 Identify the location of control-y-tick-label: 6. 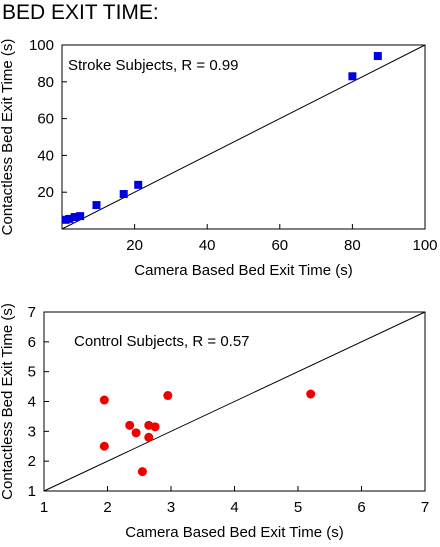
(32, 342).